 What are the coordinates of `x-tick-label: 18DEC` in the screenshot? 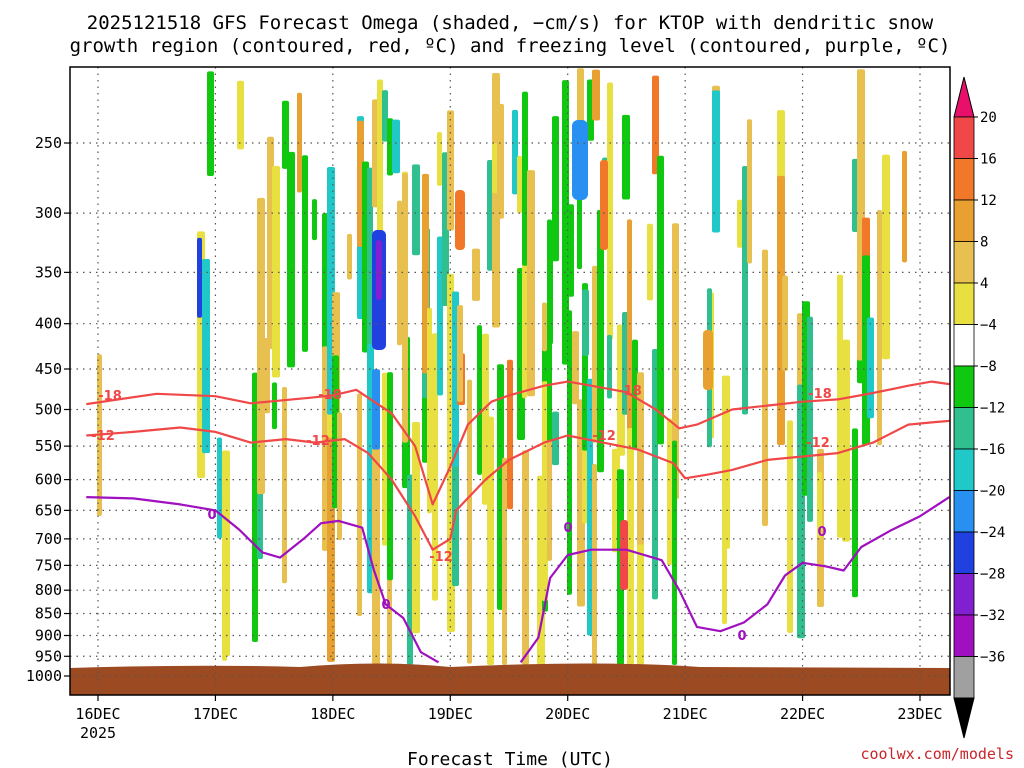 It's located at (332, 714).